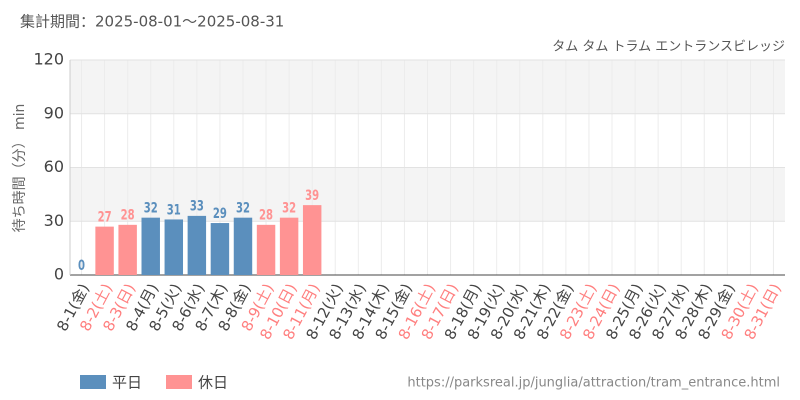 The width and height of the screenshot is (800, 400). I want to click on chart-title: 集計期間：2025-08-01〜2025-08-31, so click(152, 22).